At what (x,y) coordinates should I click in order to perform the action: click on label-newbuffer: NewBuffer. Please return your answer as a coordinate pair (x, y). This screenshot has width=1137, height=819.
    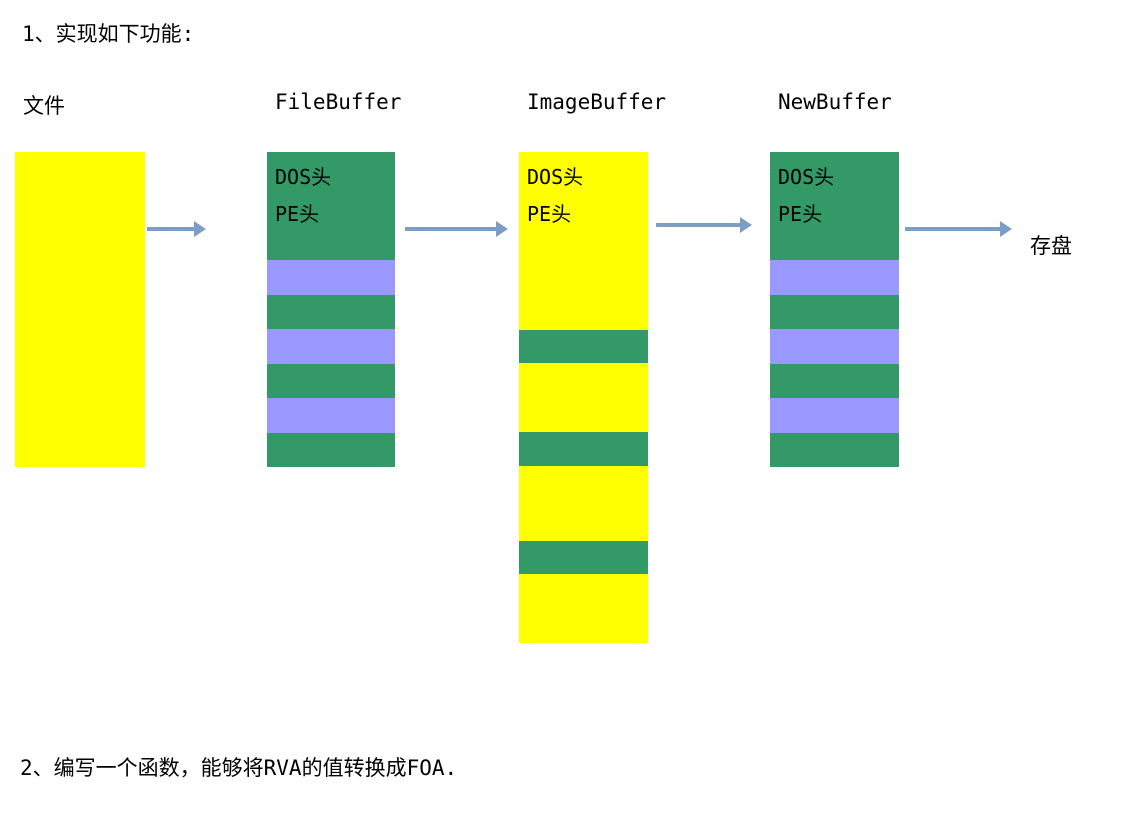
    Looking at the image, I should click on (835, 102).